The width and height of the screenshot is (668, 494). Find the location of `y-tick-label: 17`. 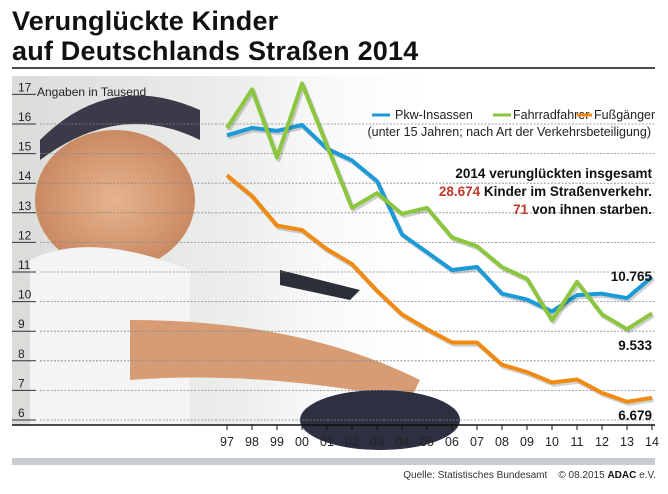

y-tick-label: 17 is located at coordinates (25, 87).